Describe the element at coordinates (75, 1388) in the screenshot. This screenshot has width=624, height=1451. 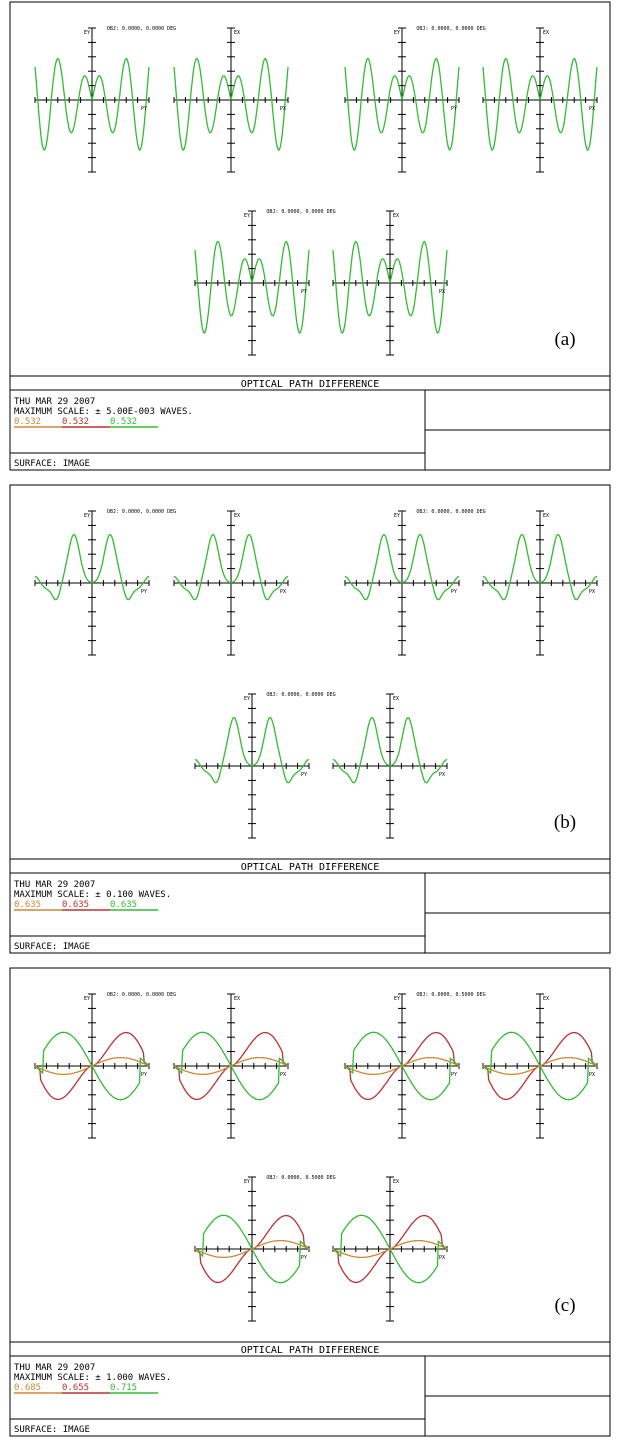
I see `wavelength-1: 0.655` at that location.